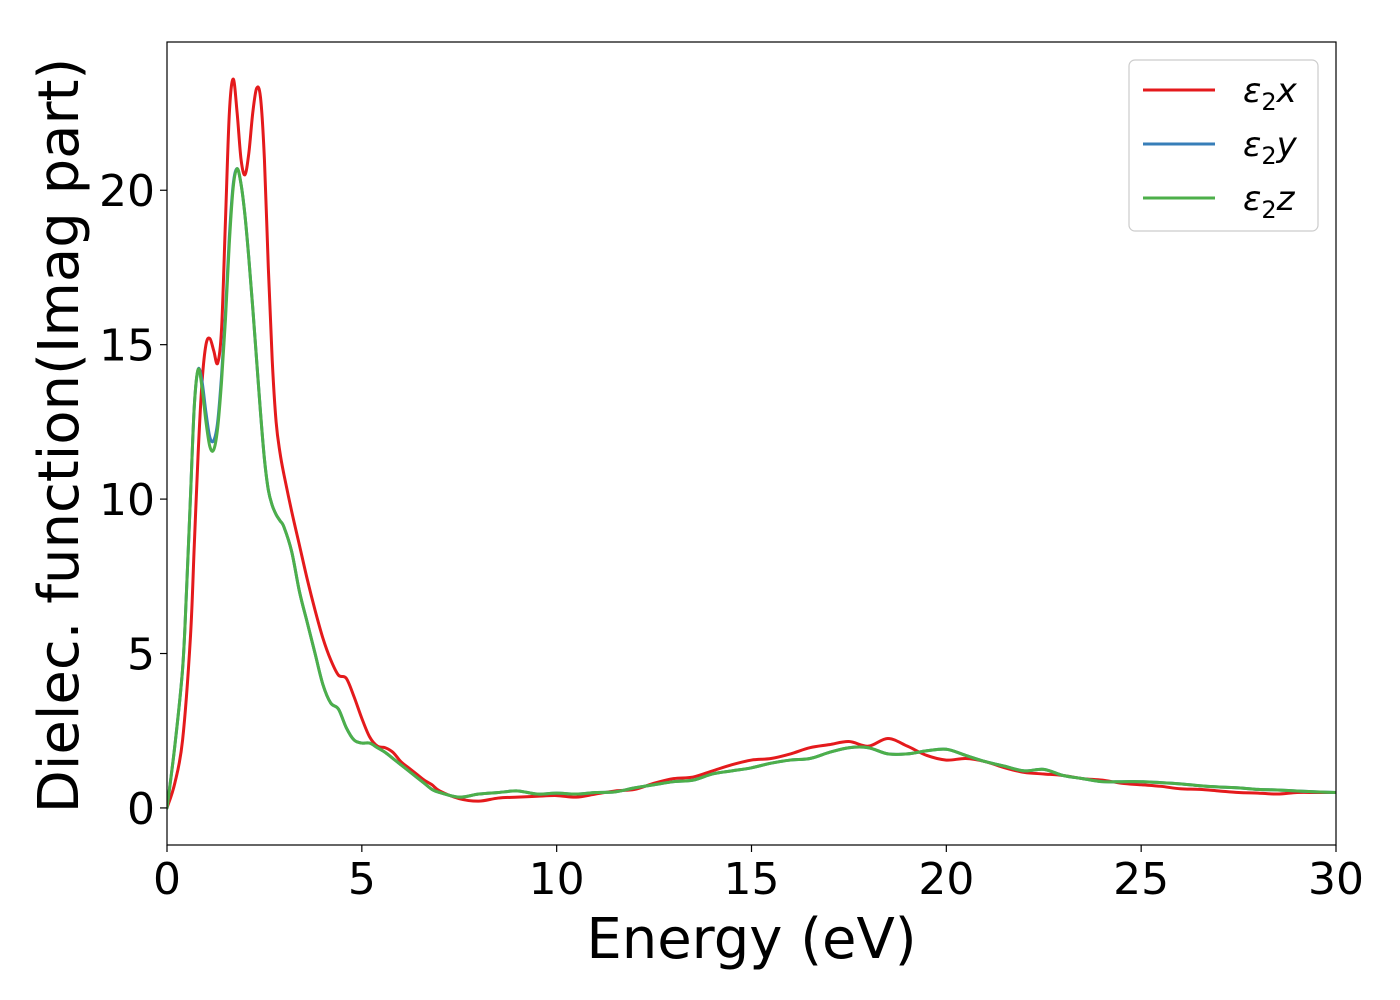 The width and height of the screenshot is (1400, 1000). Describe the element at coordinates (141, 655) in the screenshot. I see `y-tick-label: 5` at that location.